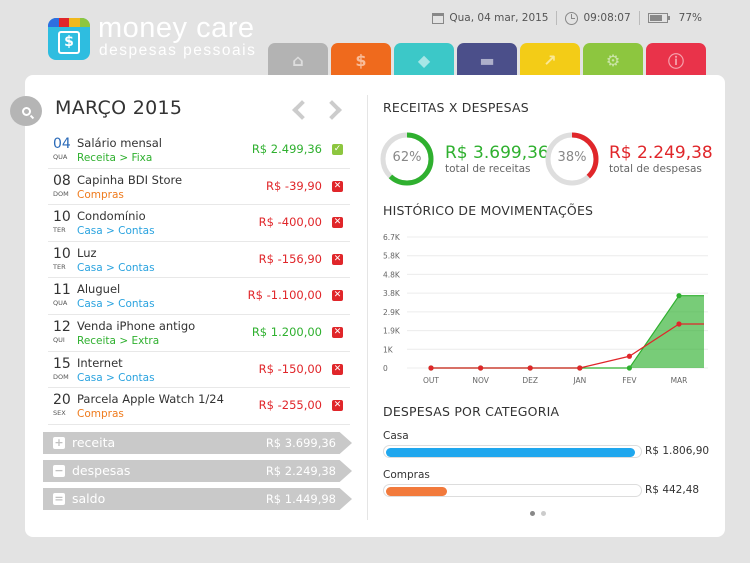 This screenshot has width=750, height=563. I want to click on transaction-name: Condomínio, so click(111, 216).